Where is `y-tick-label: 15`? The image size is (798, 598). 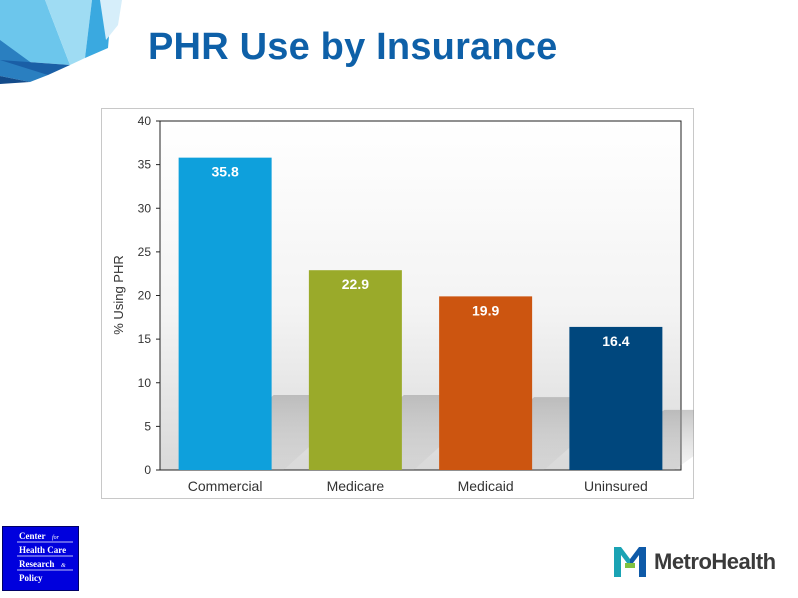 y-tick-label: 15 is located at coordinates (145, 339).